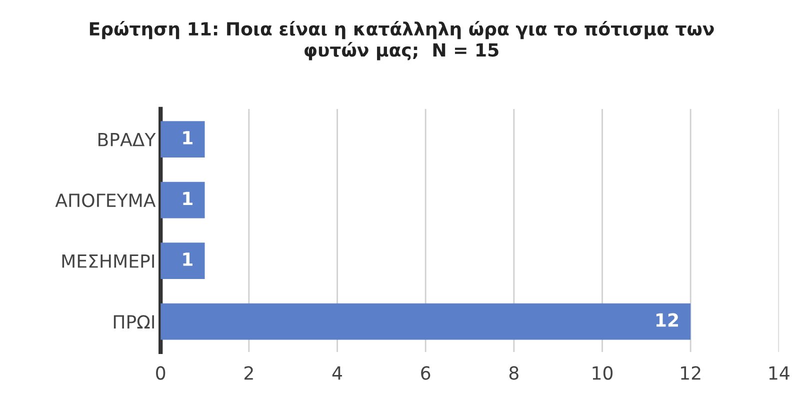 The width and height of the screenshot is (803, 419). What do you see at coordinates (602, 373) in the screenshot?
I see `x-tick-label: 10` at bounding box center [602, 373].